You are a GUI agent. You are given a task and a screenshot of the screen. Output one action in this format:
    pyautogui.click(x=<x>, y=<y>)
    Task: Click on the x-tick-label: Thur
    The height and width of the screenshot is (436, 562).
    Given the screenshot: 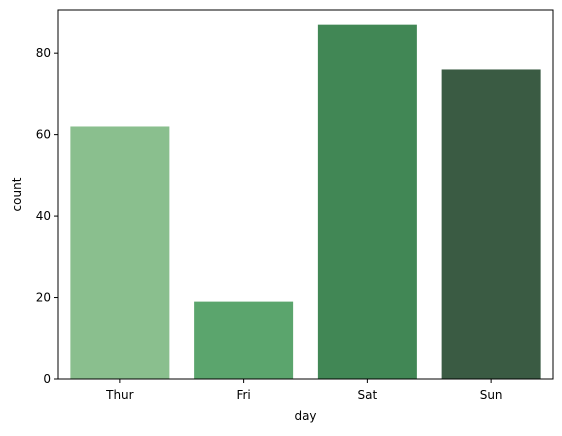 What is the action you would take?
    pyautogui.click(x=119, y=395)
    